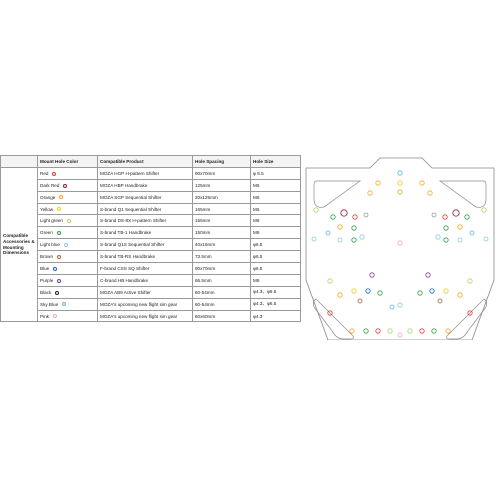 This screenshot has width=500, height=500. What do you see at coordinates (67, 161) in the screenshot?
I see `header-hole-color: Mount Hole Color` at bounding box center [67, 161].